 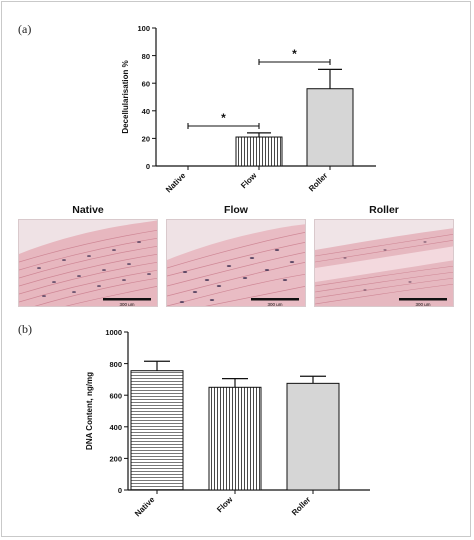 I want to click on micrograph-title-flow: Flow, so click(x=236, y=210).